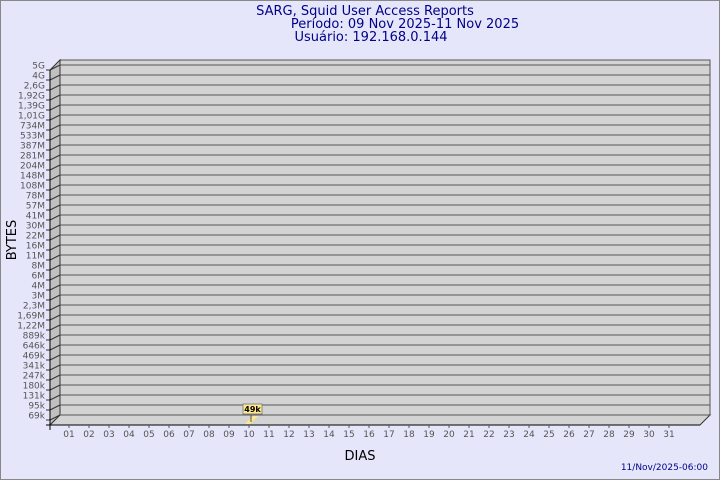  What do you see at coordinates (39, 287) in the screenshot?
I see `y-tick-label: 4M` at bounding box center [39, 287].